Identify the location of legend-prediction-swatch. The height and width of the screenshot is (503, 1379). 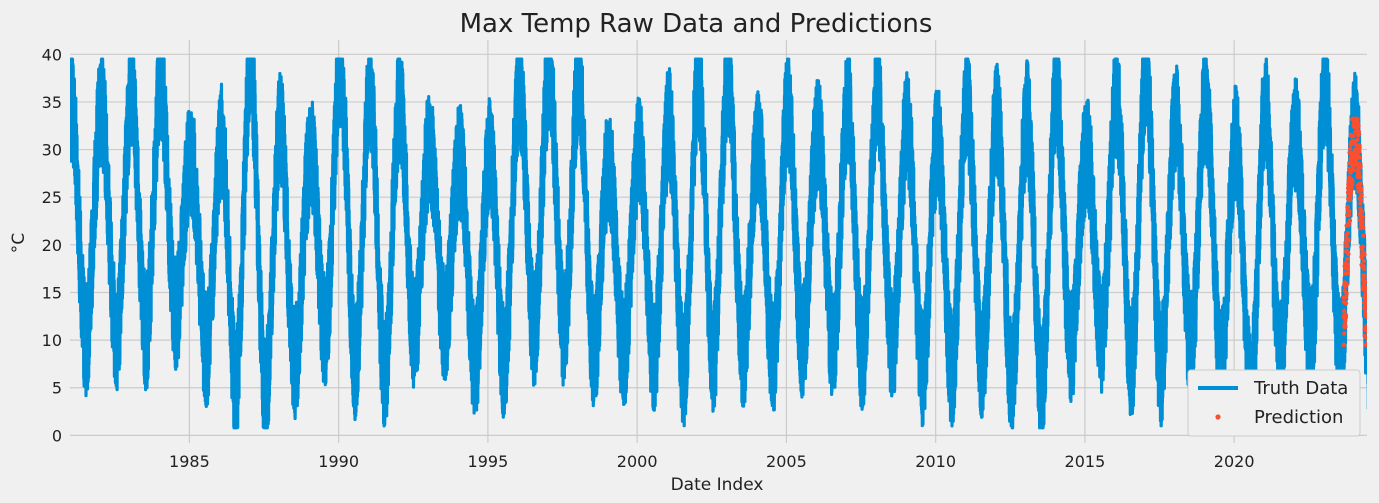
(1218, 417).